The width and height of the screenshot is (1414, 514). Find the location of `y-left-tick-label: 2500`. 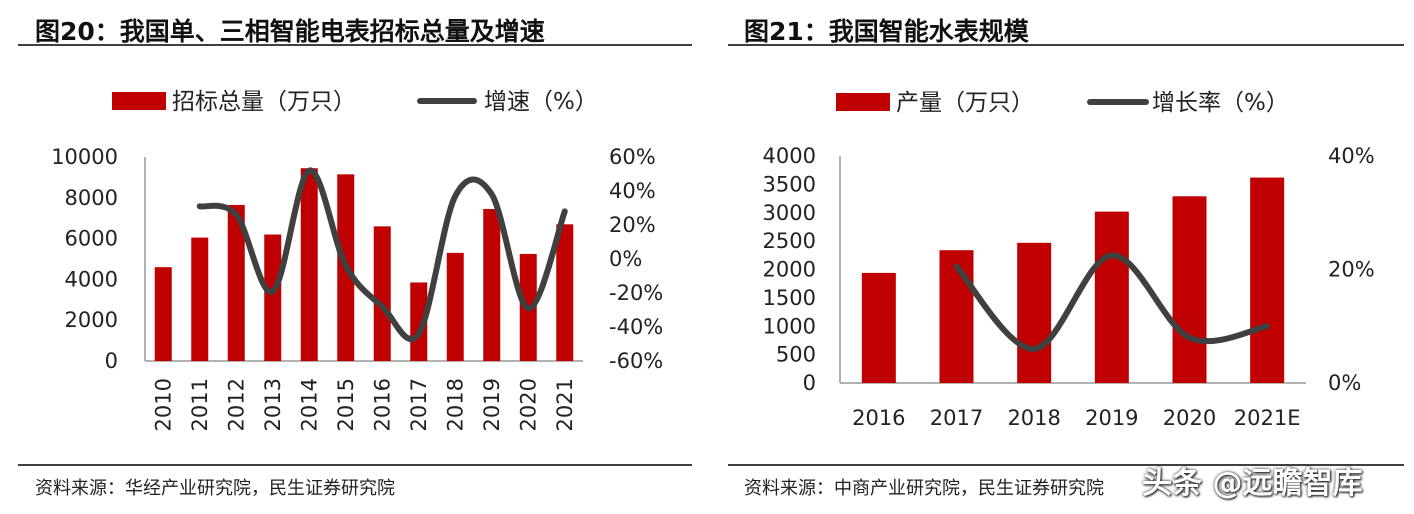

y-left-tick-label: 2500 is located at coordinates (789, 241).